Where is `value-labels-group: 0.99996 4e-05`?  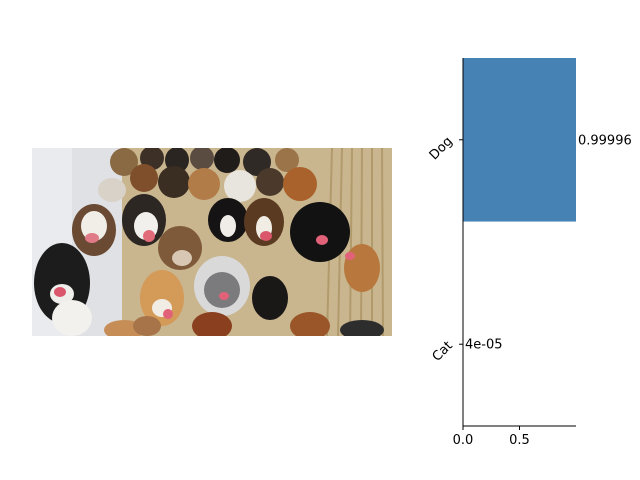
value-labels-group: 0.99996 4e-05 is located at coordinates (548, 242).